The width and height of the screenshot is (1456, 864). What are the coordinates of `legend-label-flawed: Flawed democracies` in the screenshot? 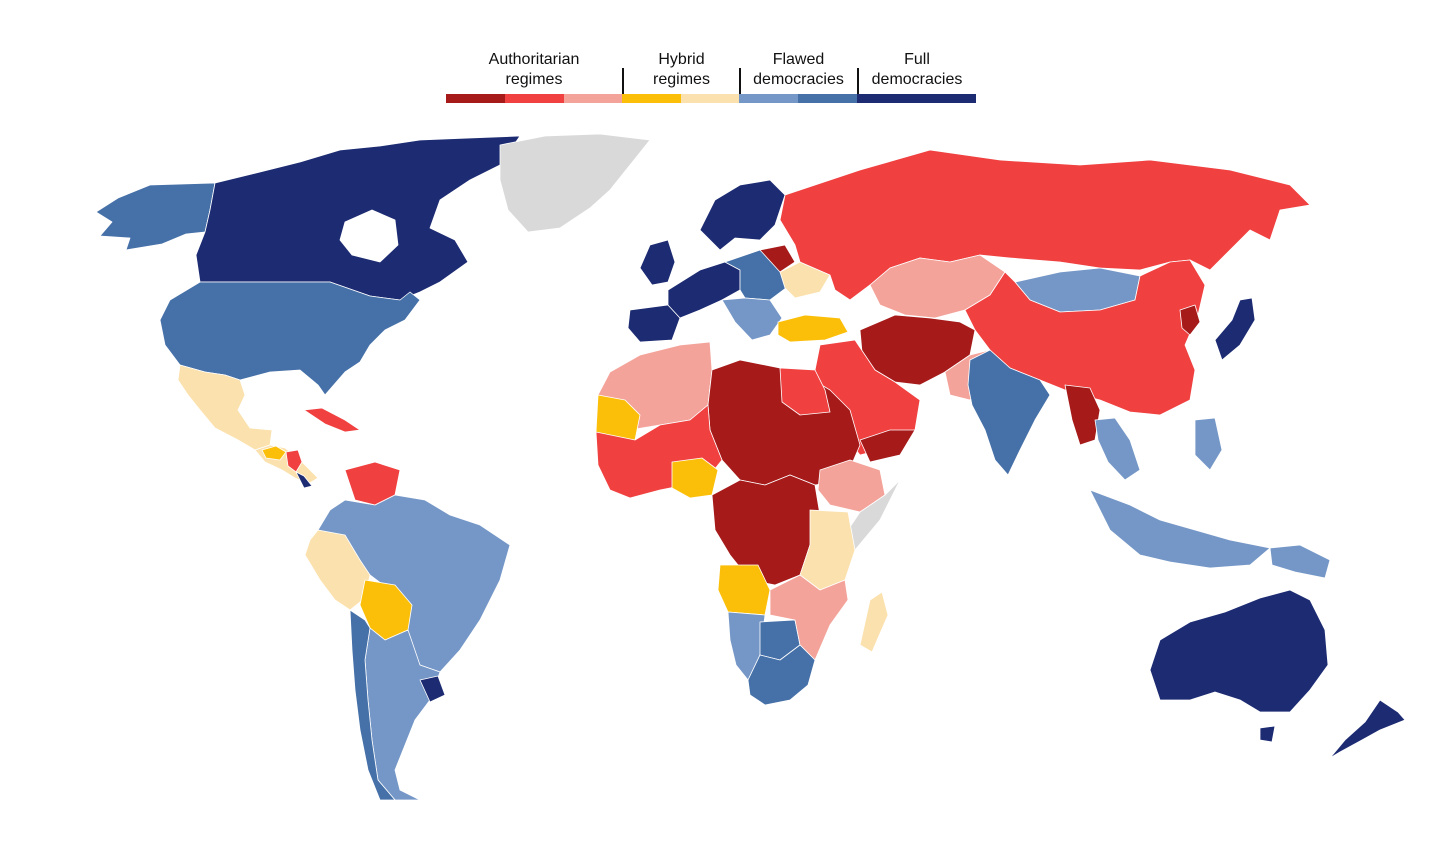 It's located at (798, 69).